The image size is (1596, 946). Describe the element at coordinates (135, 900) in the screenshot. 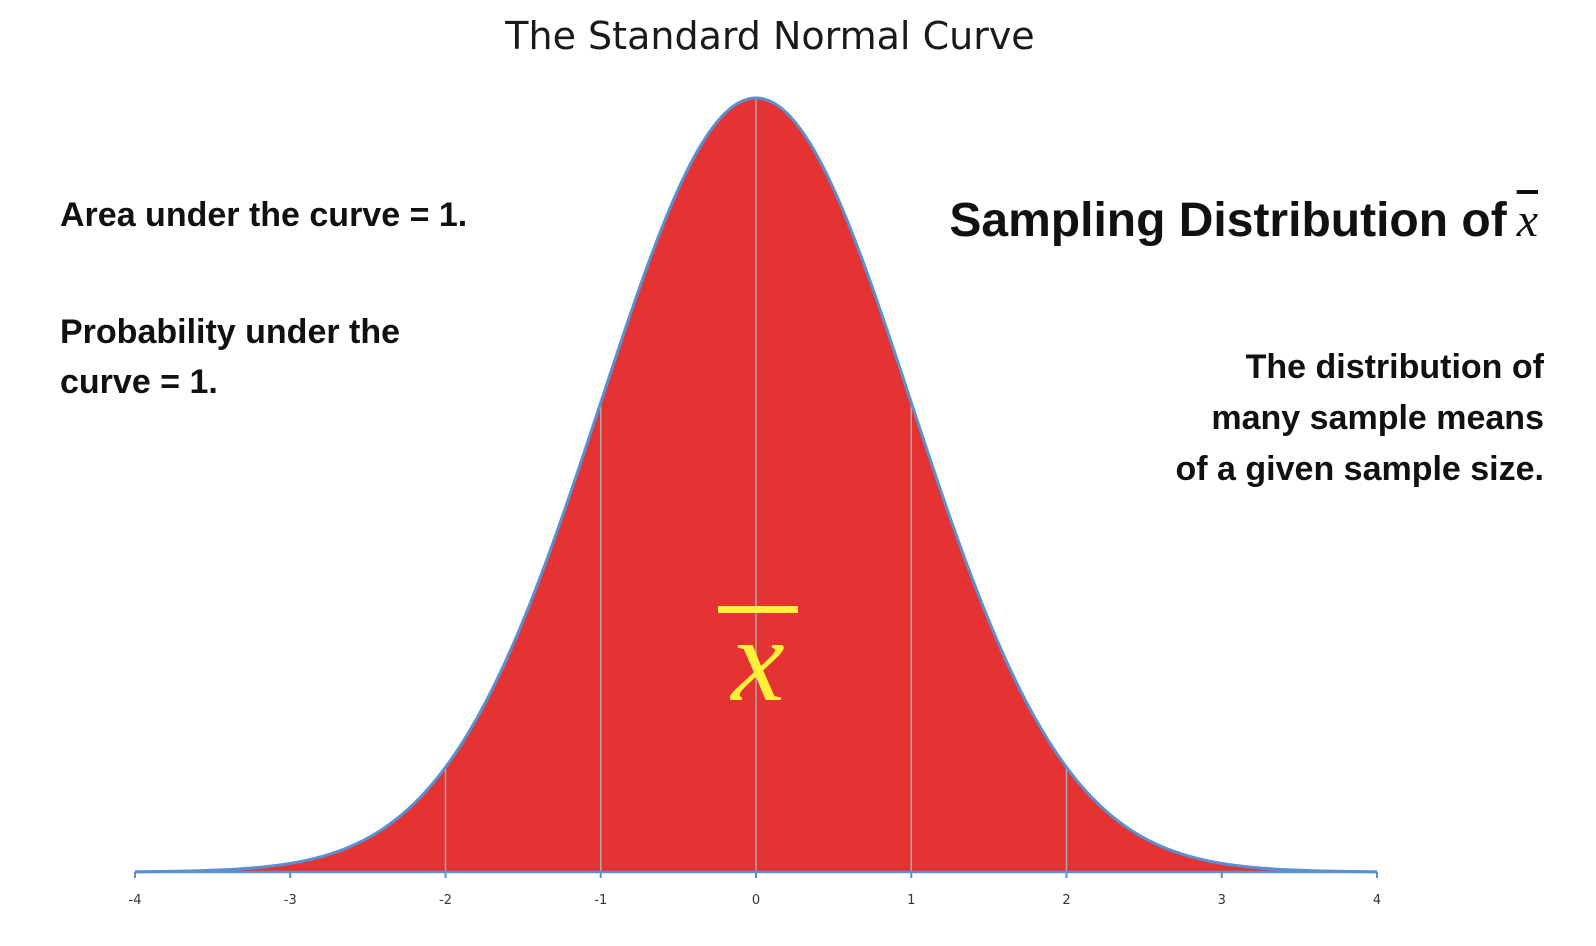

I see `x-tick-label: -4` at that location.